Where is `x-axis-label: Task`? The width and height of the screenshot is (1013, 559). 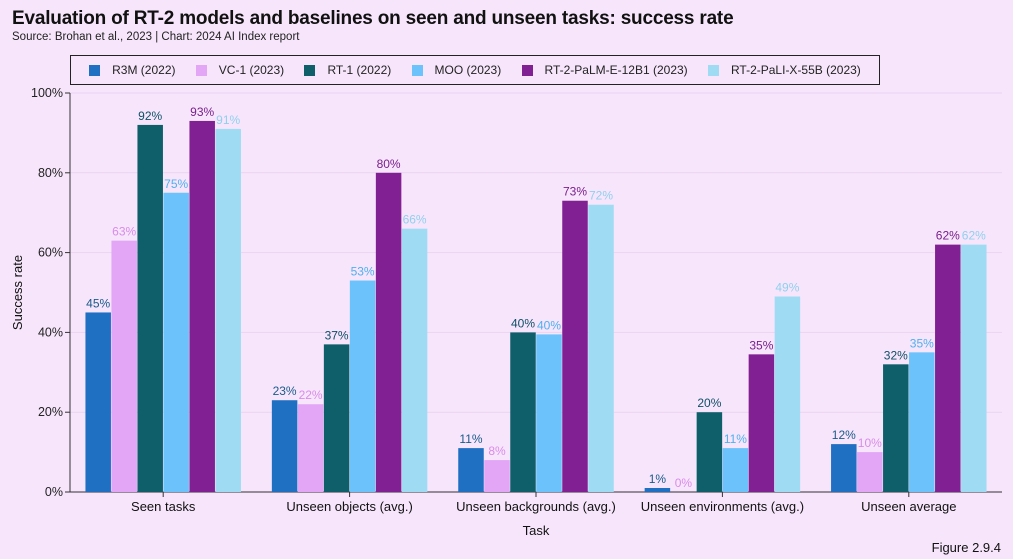 x-axis-label: Task is located at coordinates (536, 530).